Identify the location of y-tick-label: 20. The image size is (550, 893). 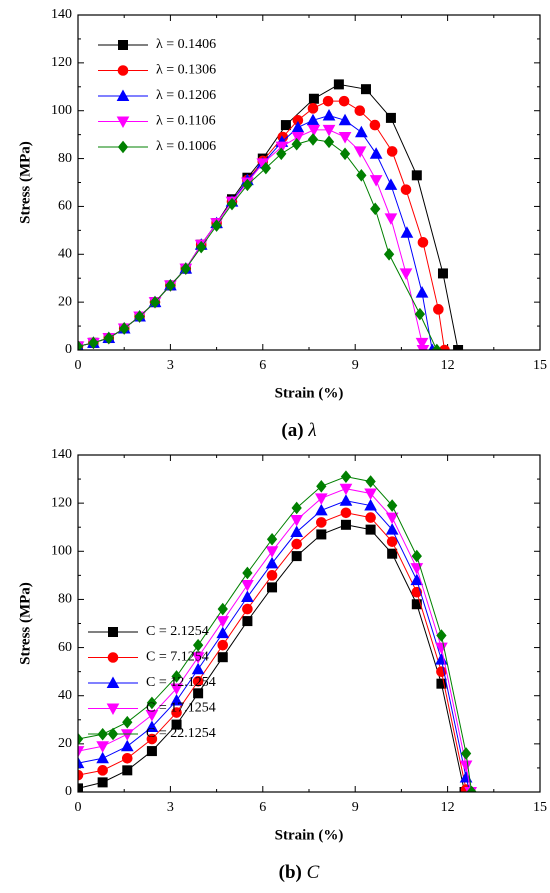
(65, 743).